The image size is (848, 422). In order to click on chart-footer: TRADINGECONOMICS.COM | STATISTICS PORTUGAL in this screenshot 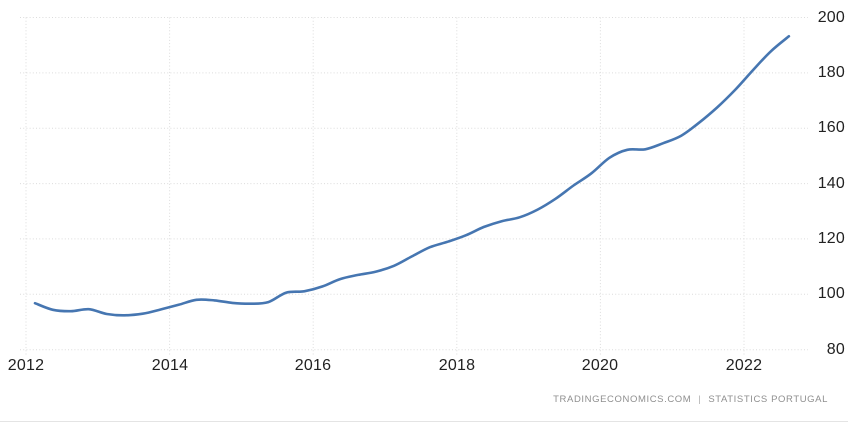, I will do `click(690, 400)`.